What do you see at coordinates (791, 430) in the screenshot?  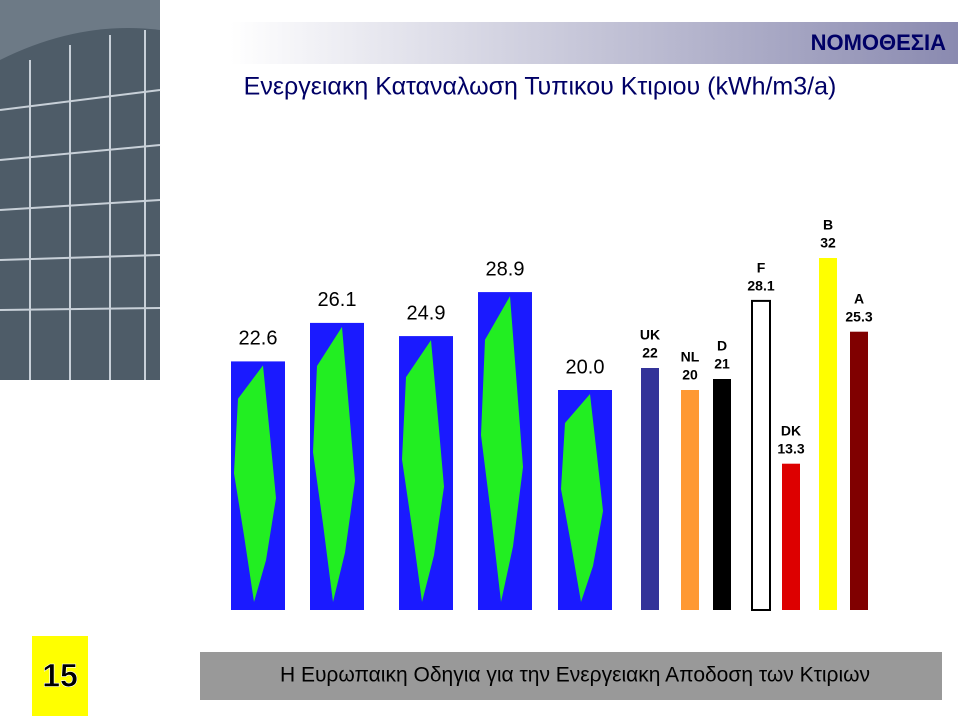 I see `category-label: DK` at bounding box center [791, 430].